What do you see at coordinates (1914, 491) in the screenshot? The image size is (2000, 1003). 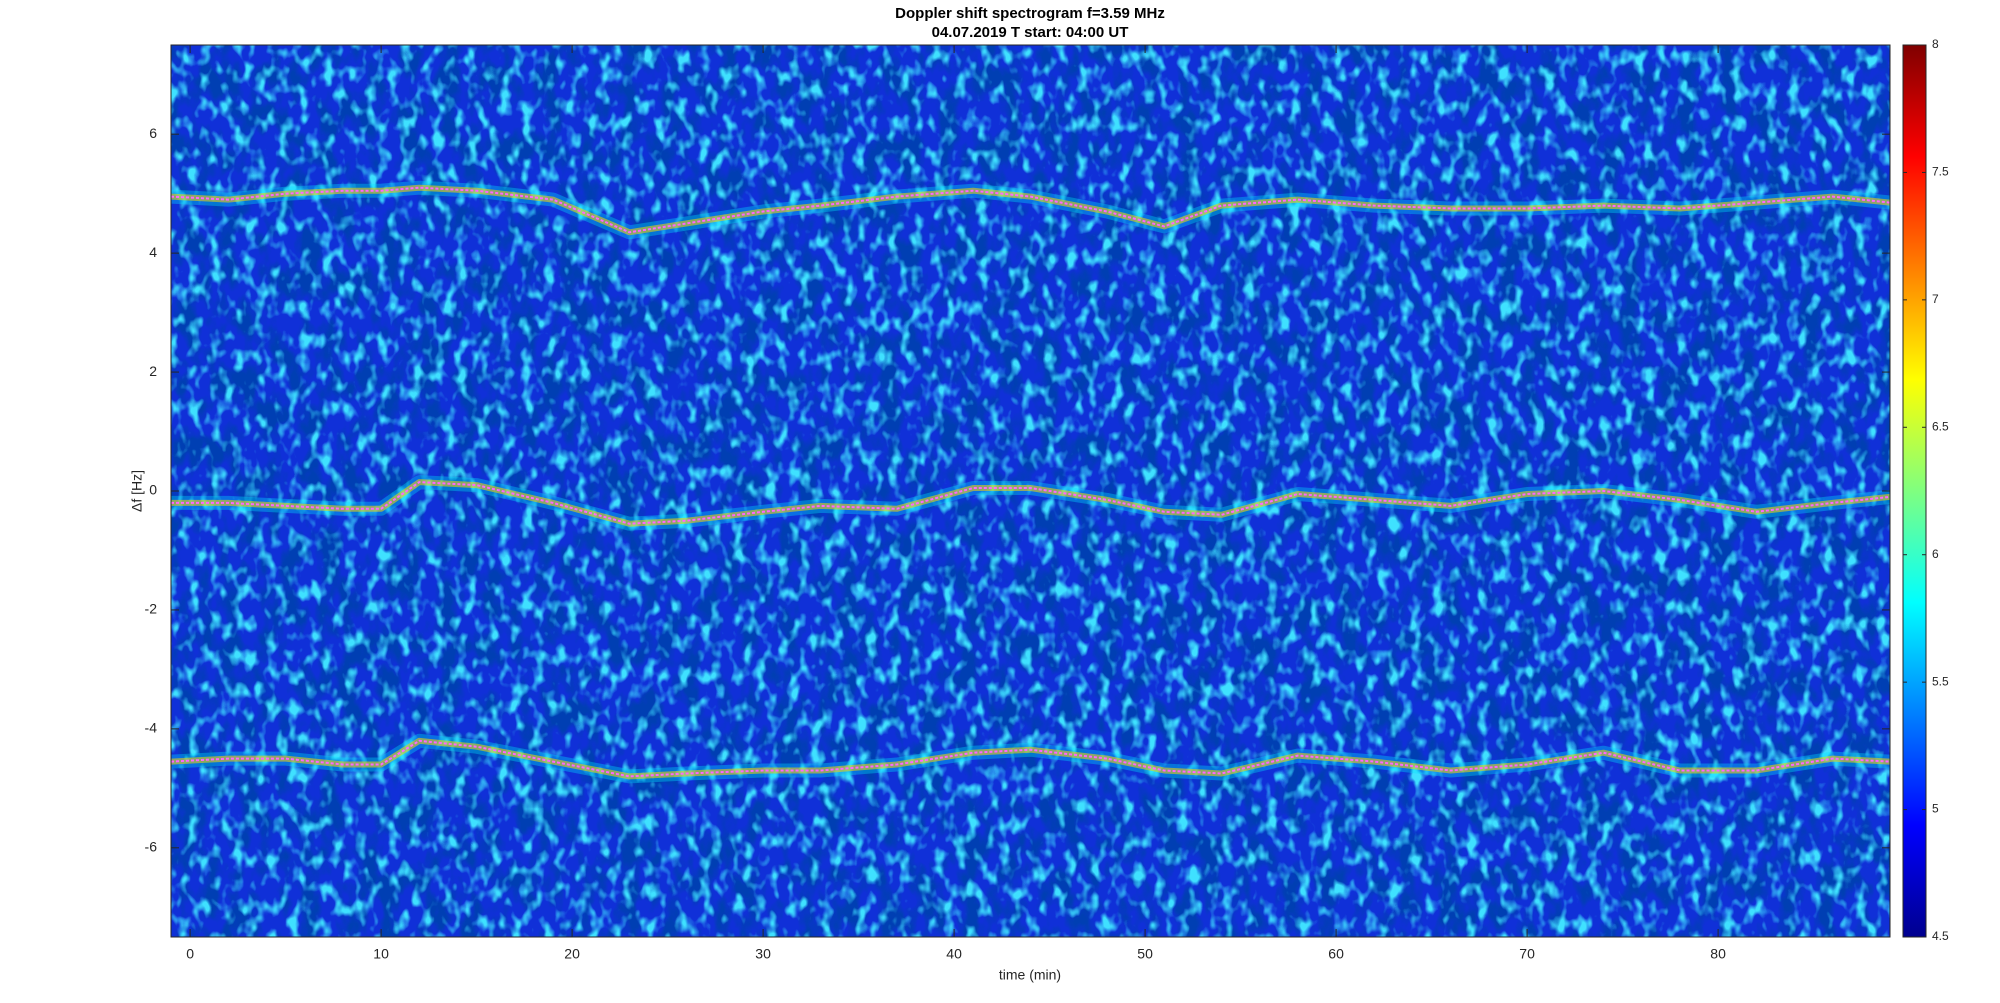 I see `colorbar` at bounding box center [1914, 491].